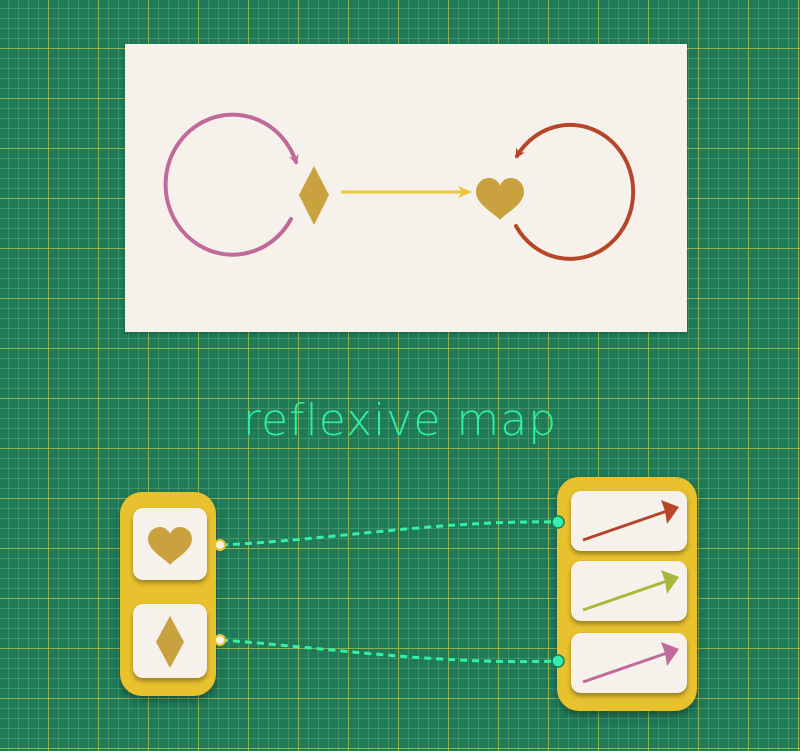 The width and height of the screenshot is (800, 751). I want to click on diagram-svg, so click(399, 186).